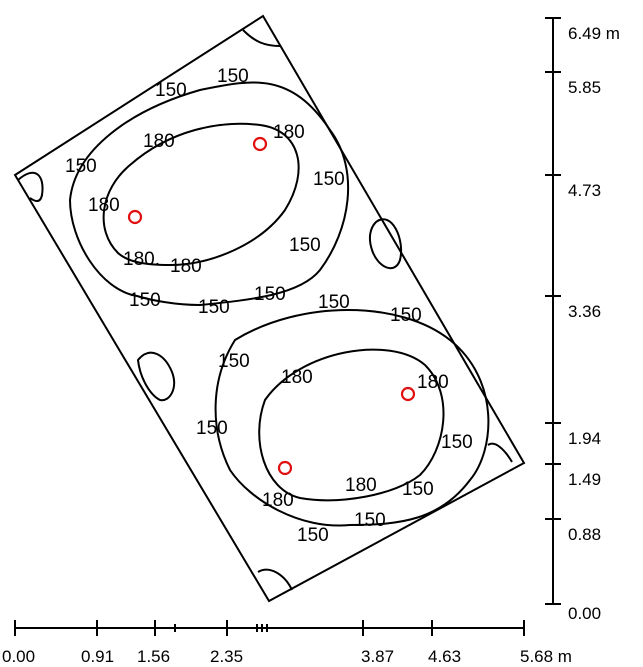  I want to click on y-tick-label: 1.94, so click(584, 438).